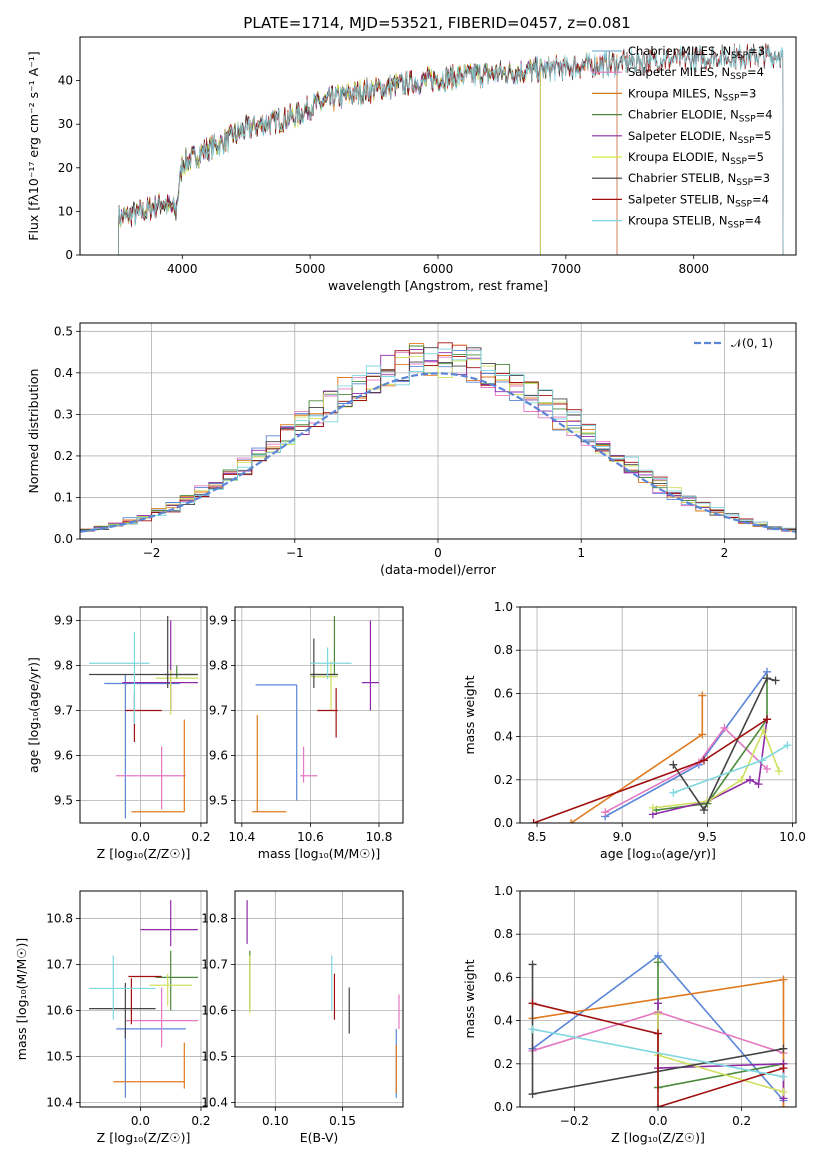 The height and width of the screenshot is (1170, 819). Describe the element at coordinates (682, 178) in the screenshot. I see `legend-label: Chabrier STELIB, N` at that location.